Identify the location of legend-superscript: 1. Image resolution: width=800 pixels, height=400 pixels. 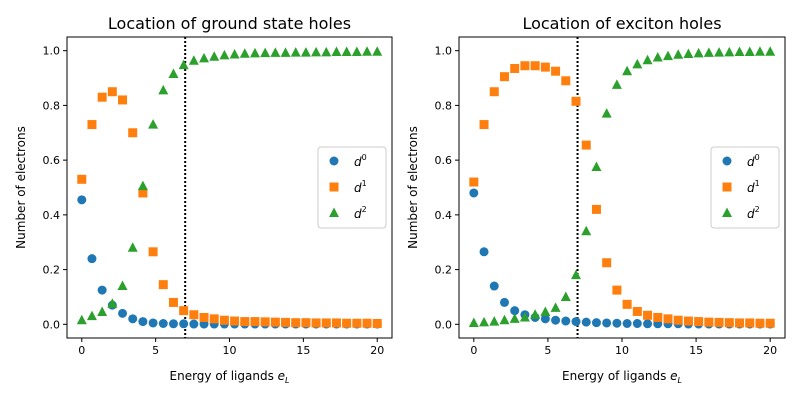
(364, 183).